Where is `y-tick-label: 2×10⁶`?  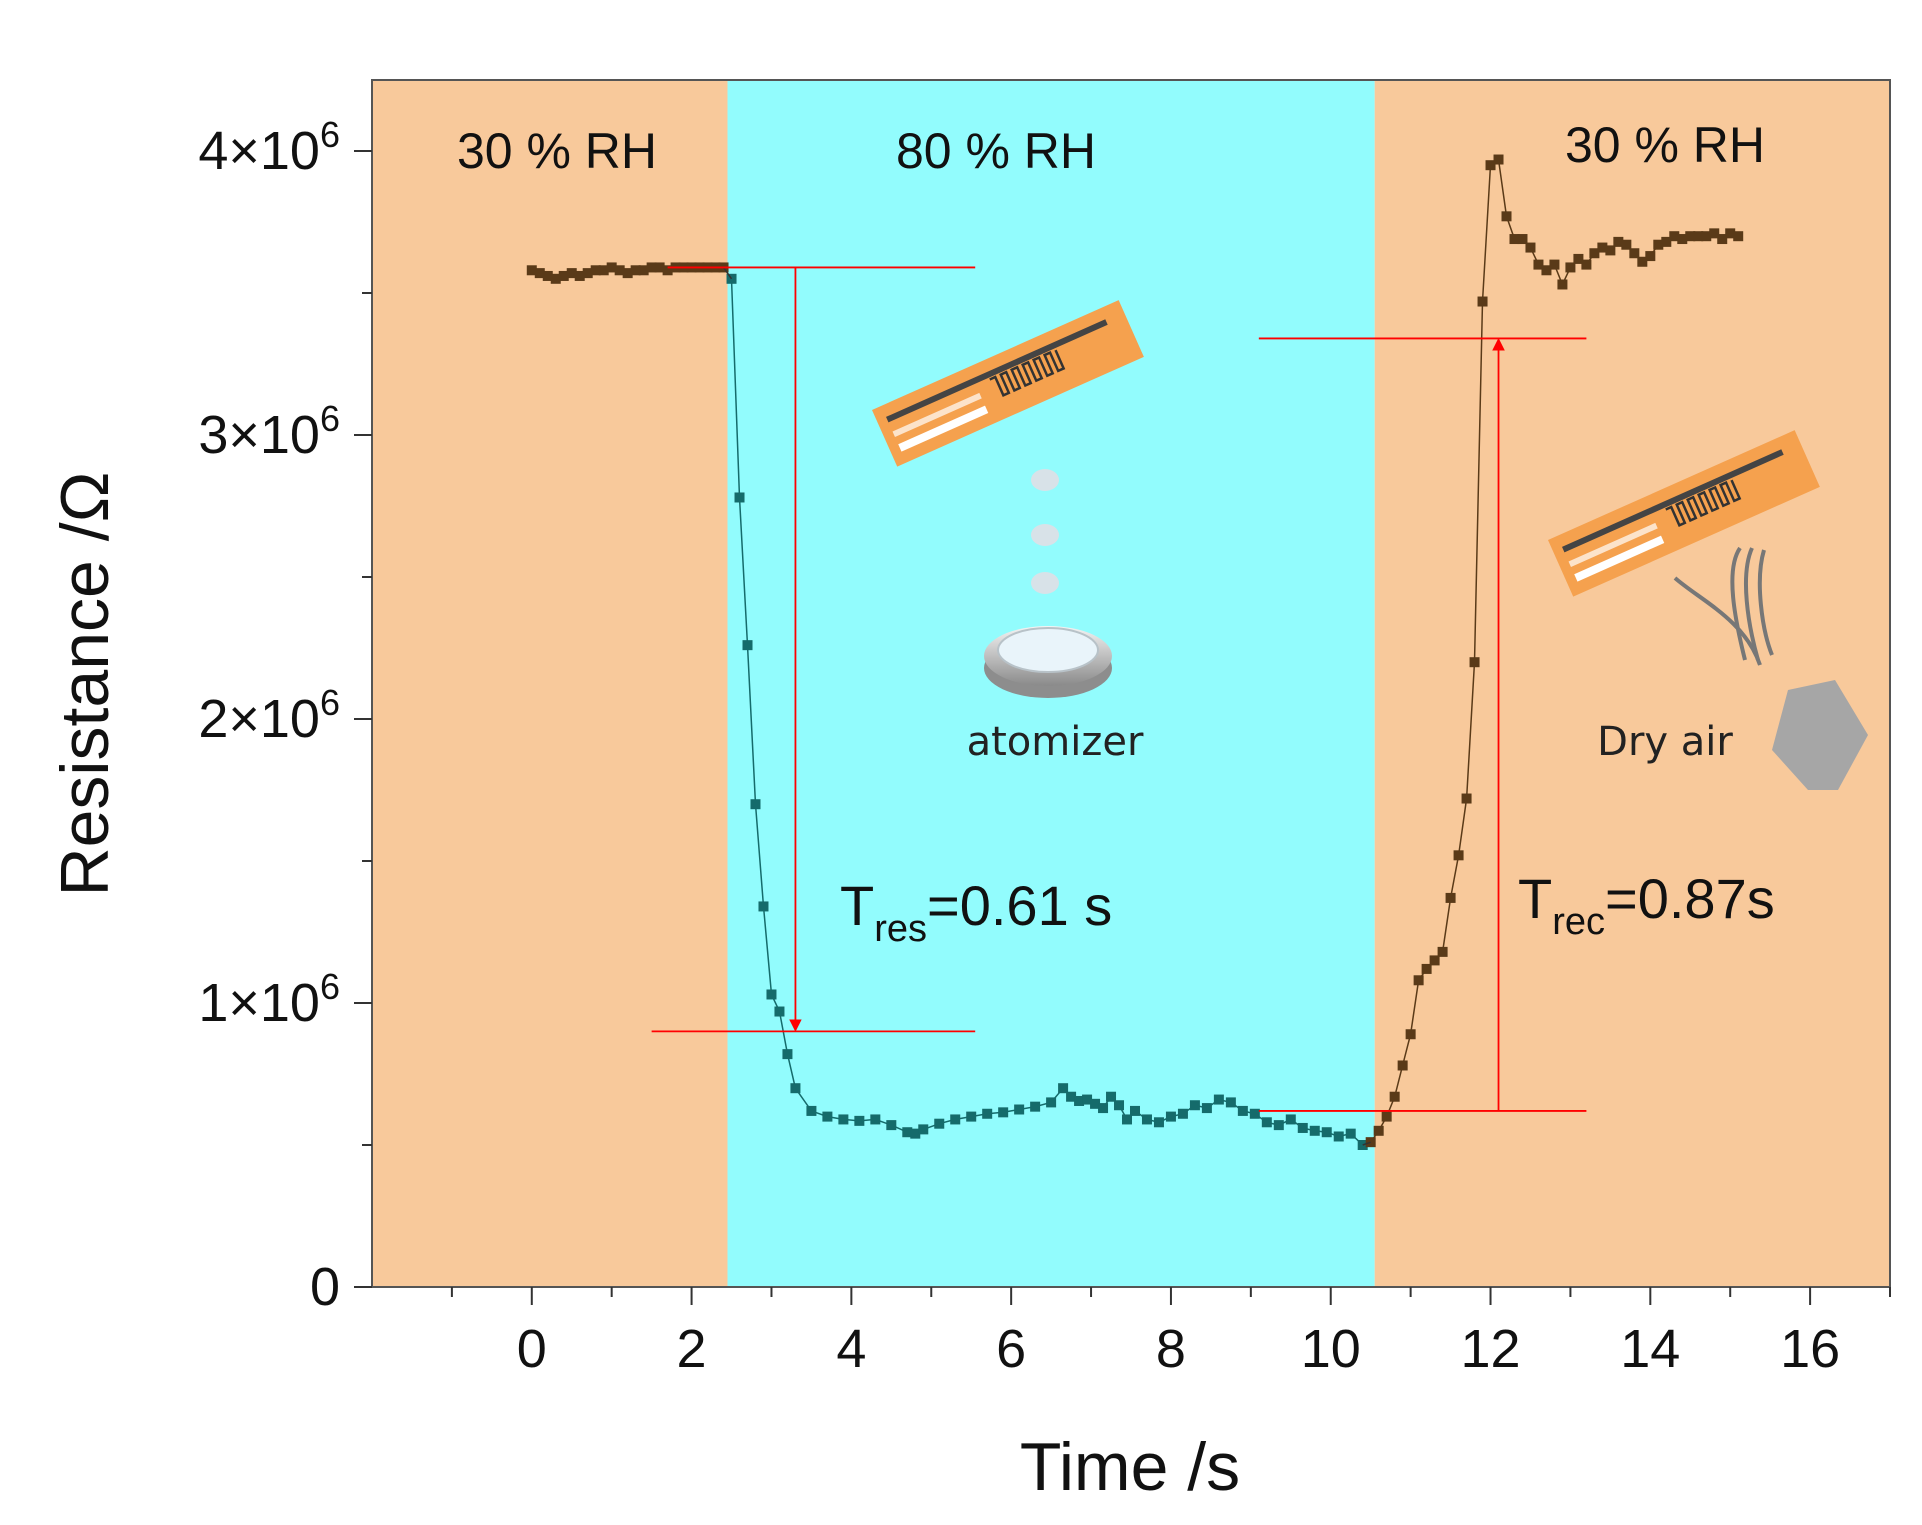 y-tick-label: 2×10⁶ is located at coordinates (269, 715).